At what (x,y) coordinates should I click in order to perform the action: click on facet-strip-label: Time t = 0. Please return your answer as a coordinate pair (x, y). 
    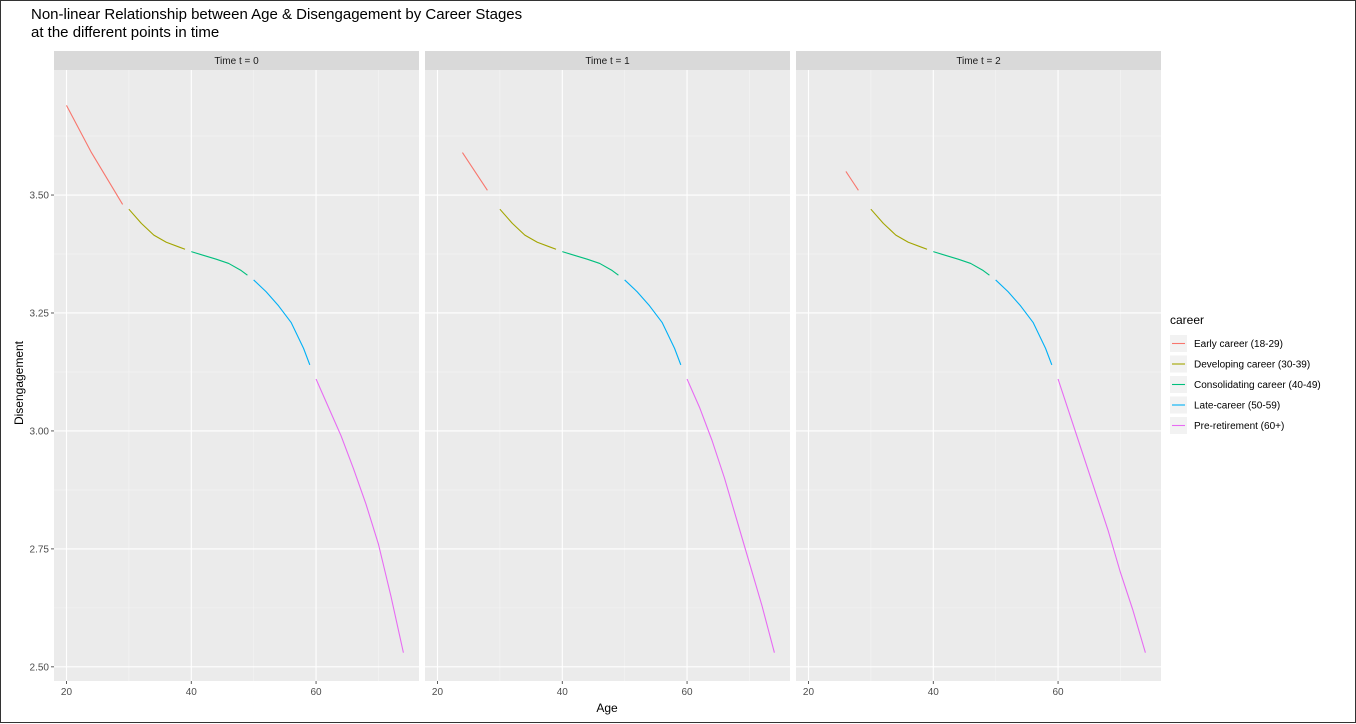
    Looking at the image, I should click on (236, 61).